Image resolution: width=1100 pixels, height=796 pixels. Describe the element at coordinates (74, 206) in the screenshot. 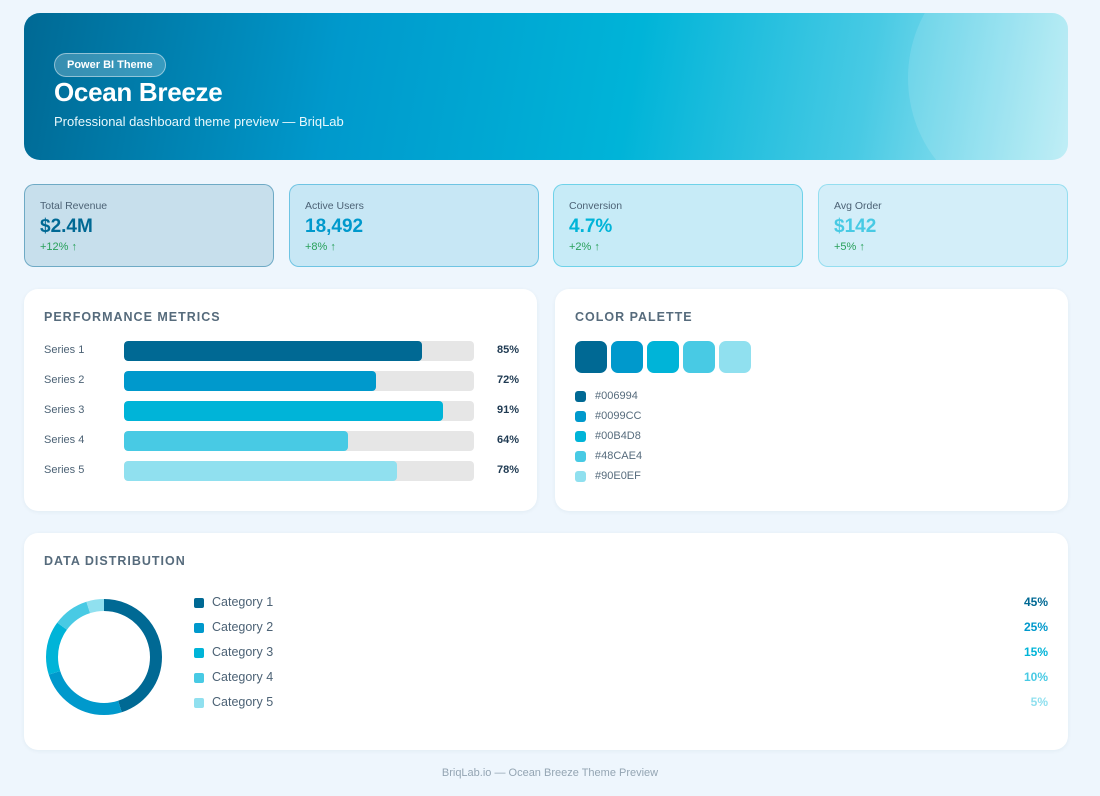

I see `kpi-label: Total Revenue` at that location.